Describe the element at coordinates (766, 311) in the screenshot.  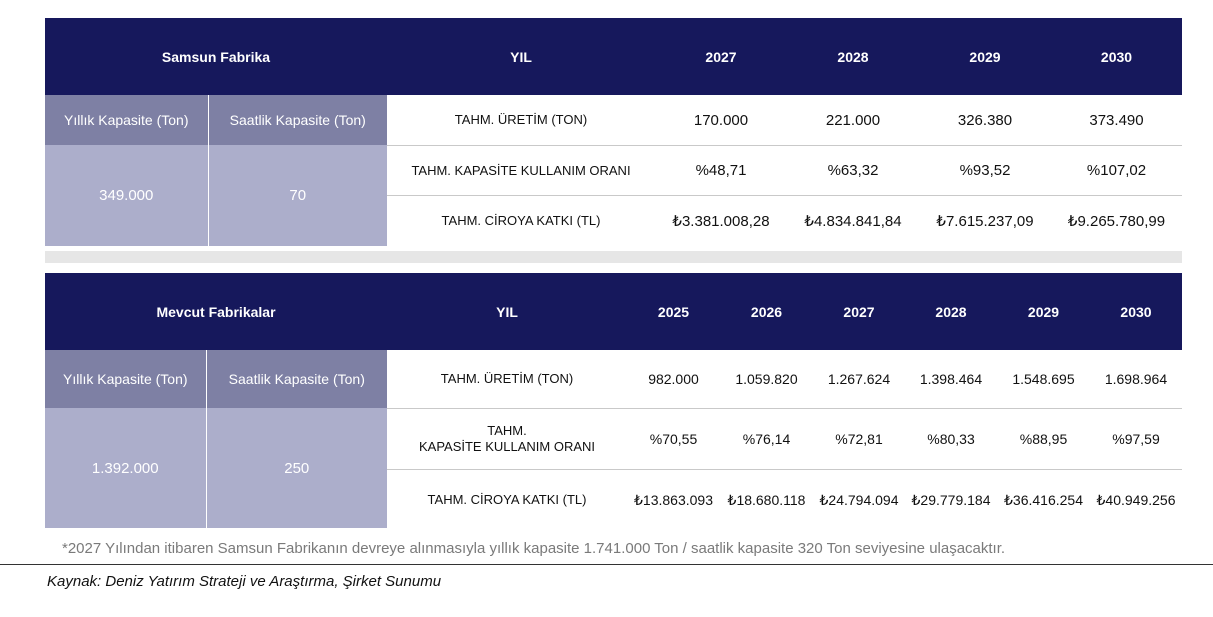
I see `mevcut-year: 2026` at that location.